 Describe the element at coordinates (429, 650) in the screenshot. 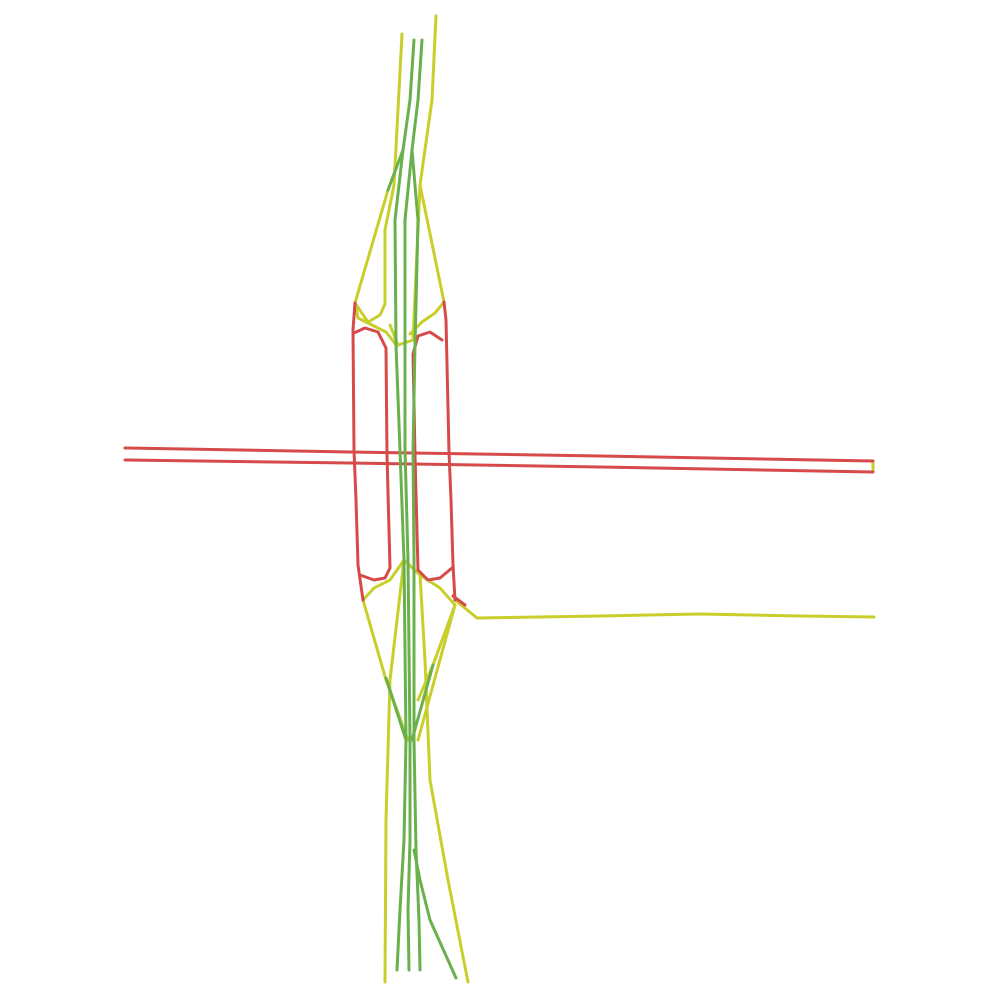

I see `south-east-road` at that location.